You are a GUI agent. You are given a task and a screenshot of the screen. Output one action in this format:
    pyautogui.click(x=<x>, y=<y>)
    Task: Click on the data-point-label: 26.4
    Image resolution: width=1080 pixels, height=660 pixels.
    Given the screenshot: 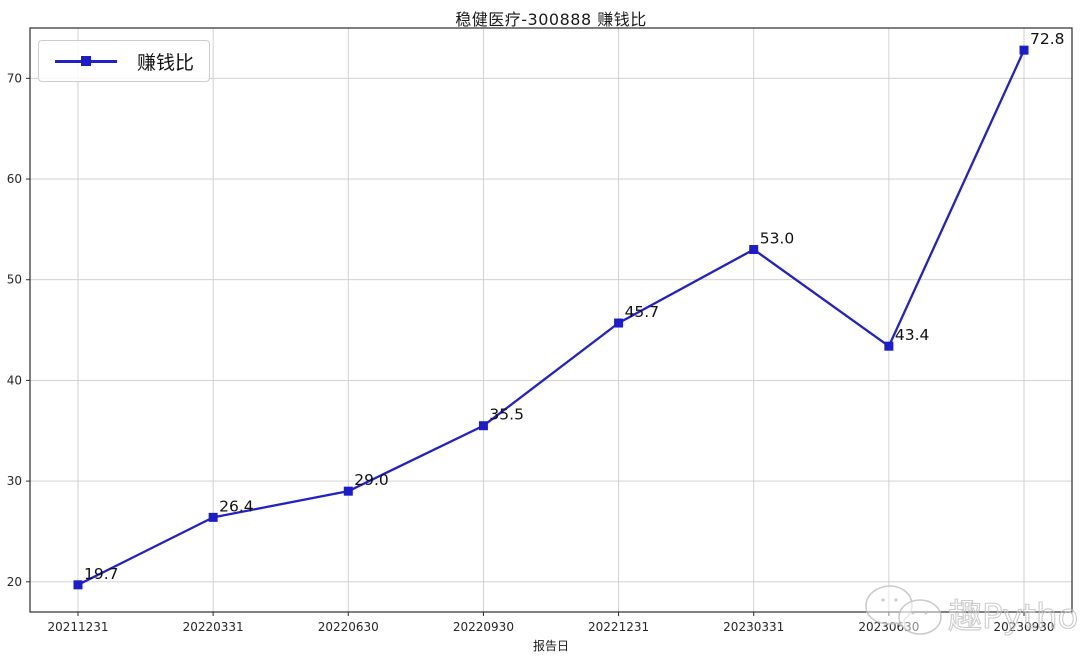 What is the action you would take?
    pyautogui.click(x=236, y=506)
    